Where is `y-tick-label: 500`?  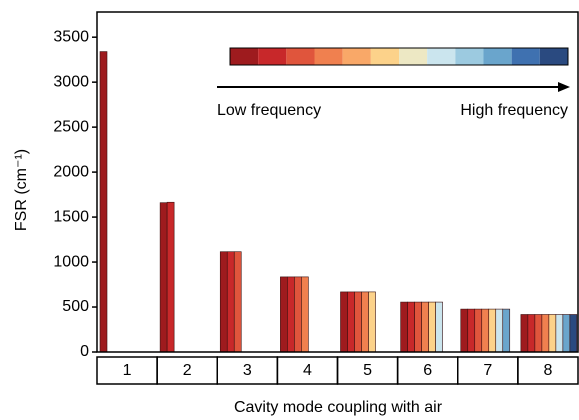 y-tick-label: 500 is located at coordinates (75, 306).